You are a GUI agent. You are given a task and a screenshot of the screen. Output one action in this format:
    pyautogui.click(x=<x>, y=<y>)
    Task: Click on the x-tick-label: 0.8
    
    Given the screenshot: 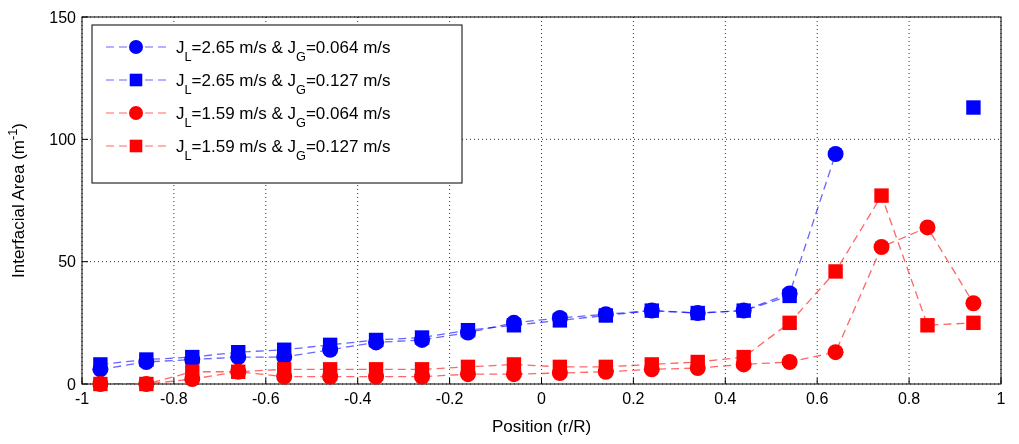 What is the action you would take?
    pyautogui.click(x=909, y=398)
    